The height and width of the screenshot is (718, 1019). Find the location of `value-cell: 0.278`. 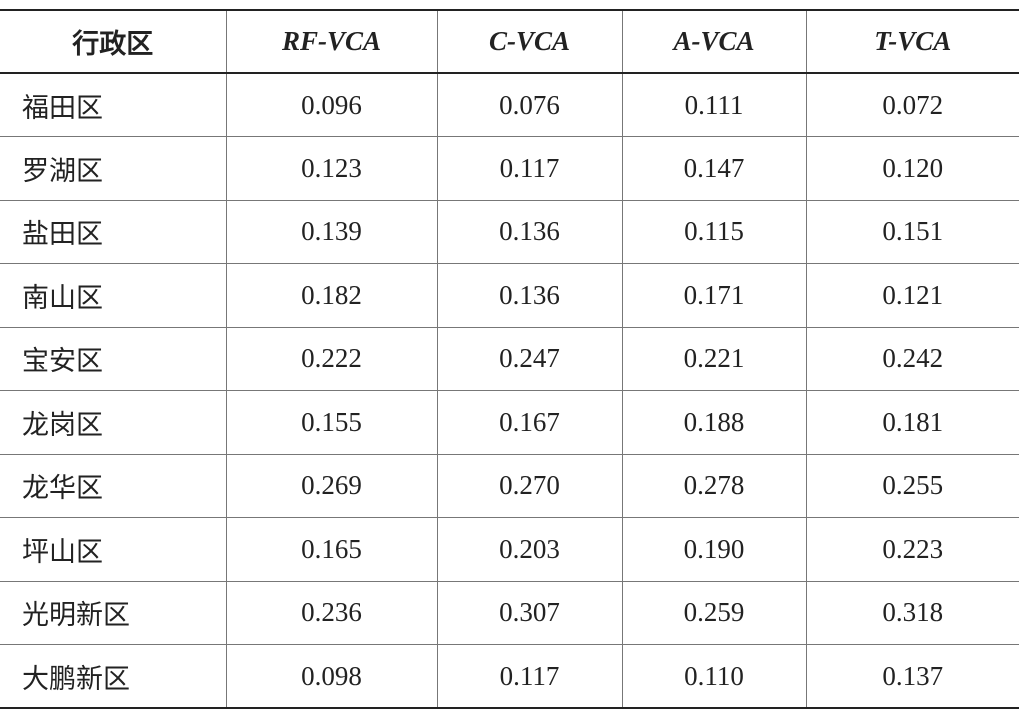

value-cell: 0.278 is located at coordinates (713, 486).